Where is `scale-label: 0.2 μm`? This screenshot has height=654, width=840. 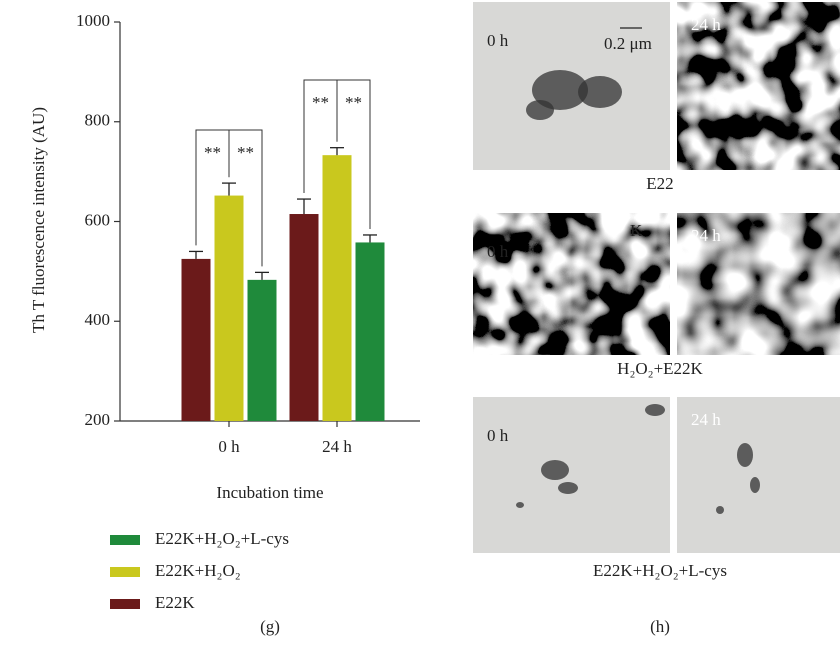
scale-label: 0.2 μm is located at coordinates (628, 43).